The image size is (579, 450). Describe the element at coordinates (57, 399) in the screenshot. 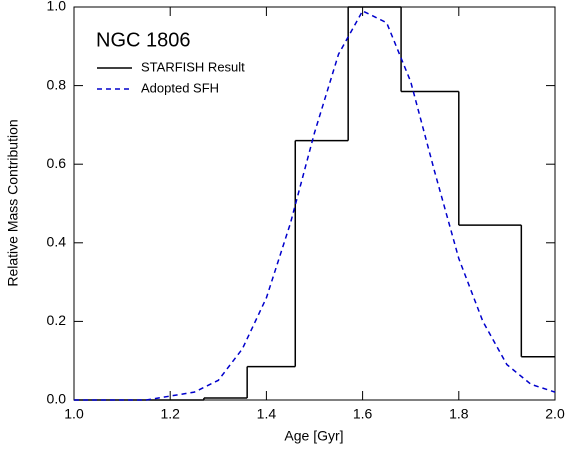

I see `y-tick-label: 0.0` at that location.